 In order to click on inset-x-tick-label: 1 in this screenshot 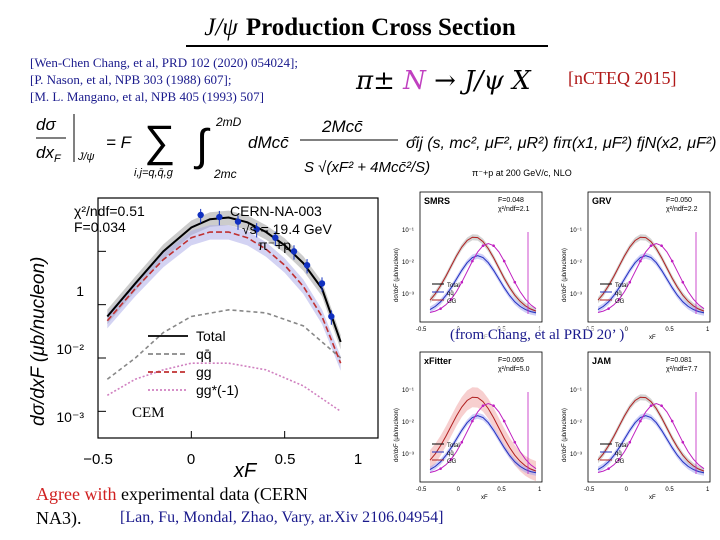, I will do `click(540, 490)`.